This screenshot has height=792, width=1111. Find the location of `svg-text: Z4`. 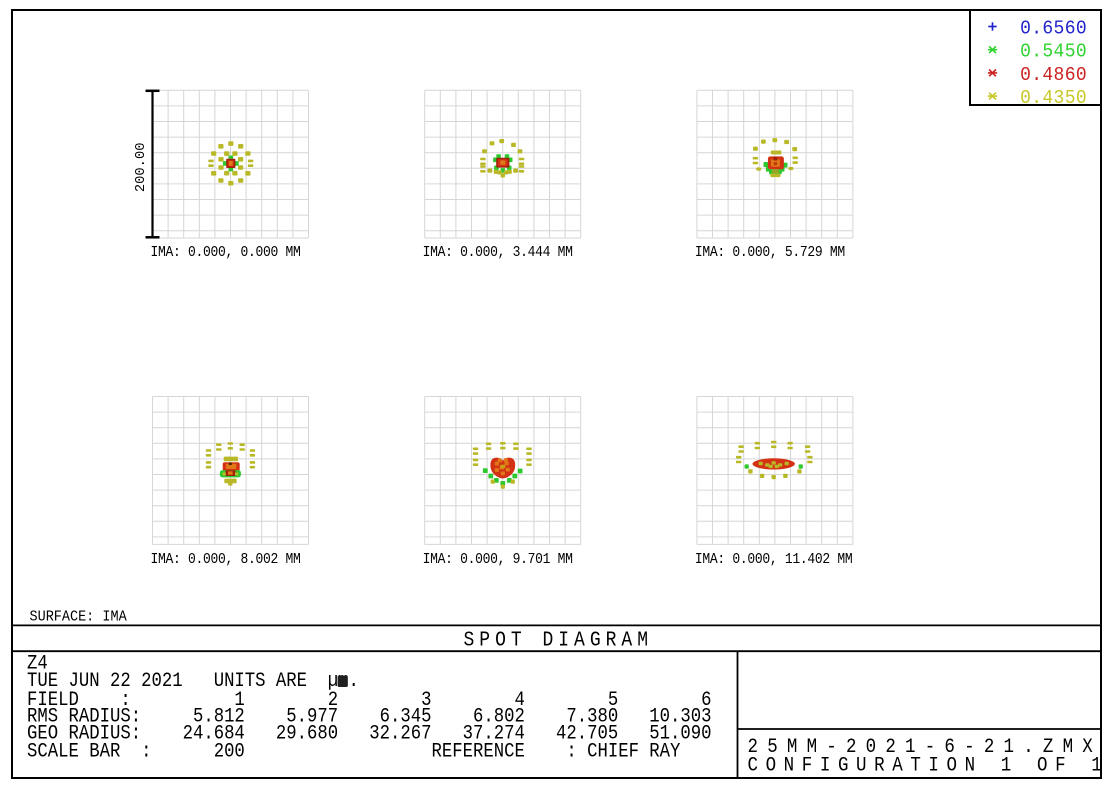

svg-text: Z4 is located at coordinates (37, 662).